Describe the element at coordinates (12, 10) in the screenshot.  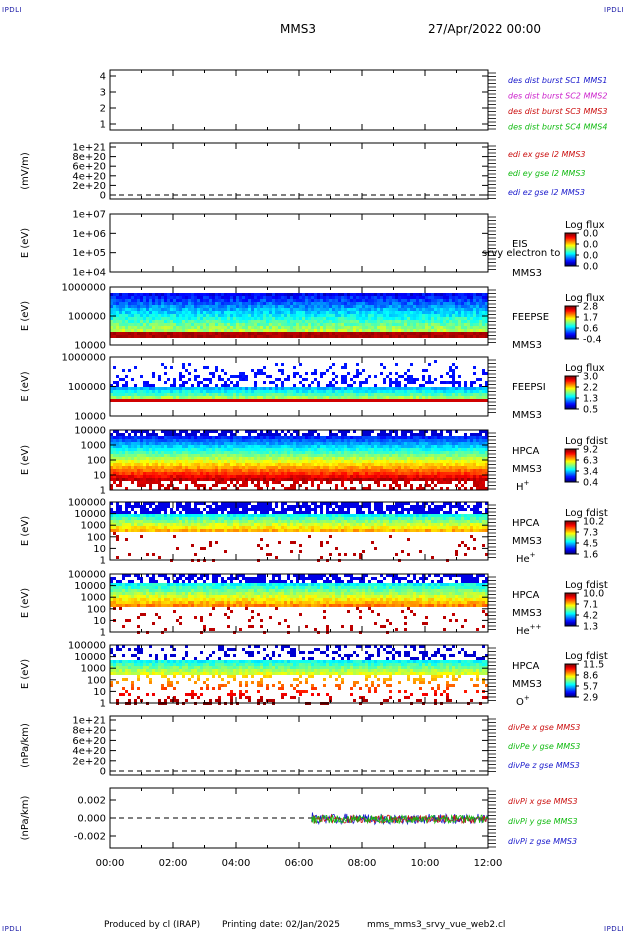
I see `corner-label-top-left: IPDLI` at that location.